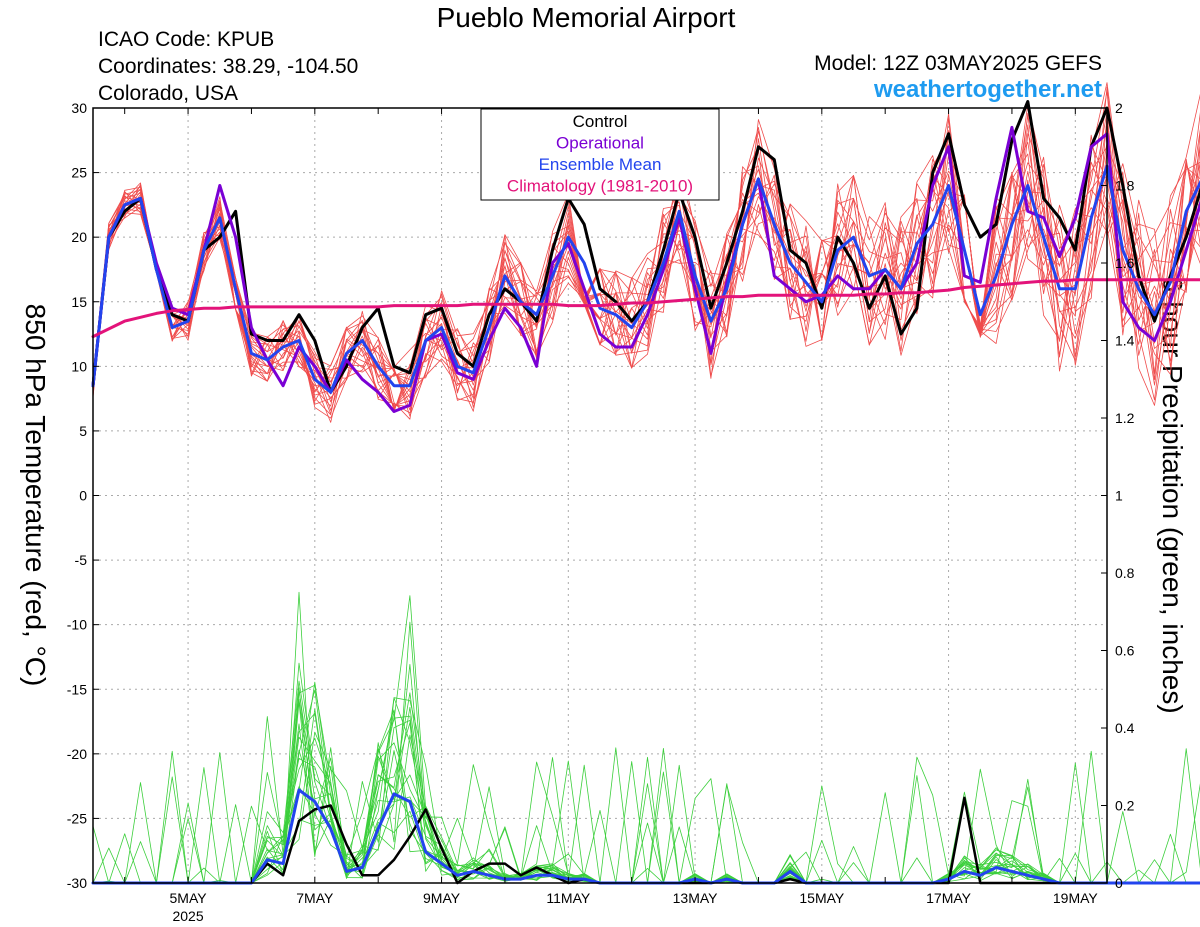 The width and height of the screenshot is (1200, 927). What do you see at coordinates (600, 143) in the screenshot?
I see `legend-entry: Operational` at bounding box center [600, 143].